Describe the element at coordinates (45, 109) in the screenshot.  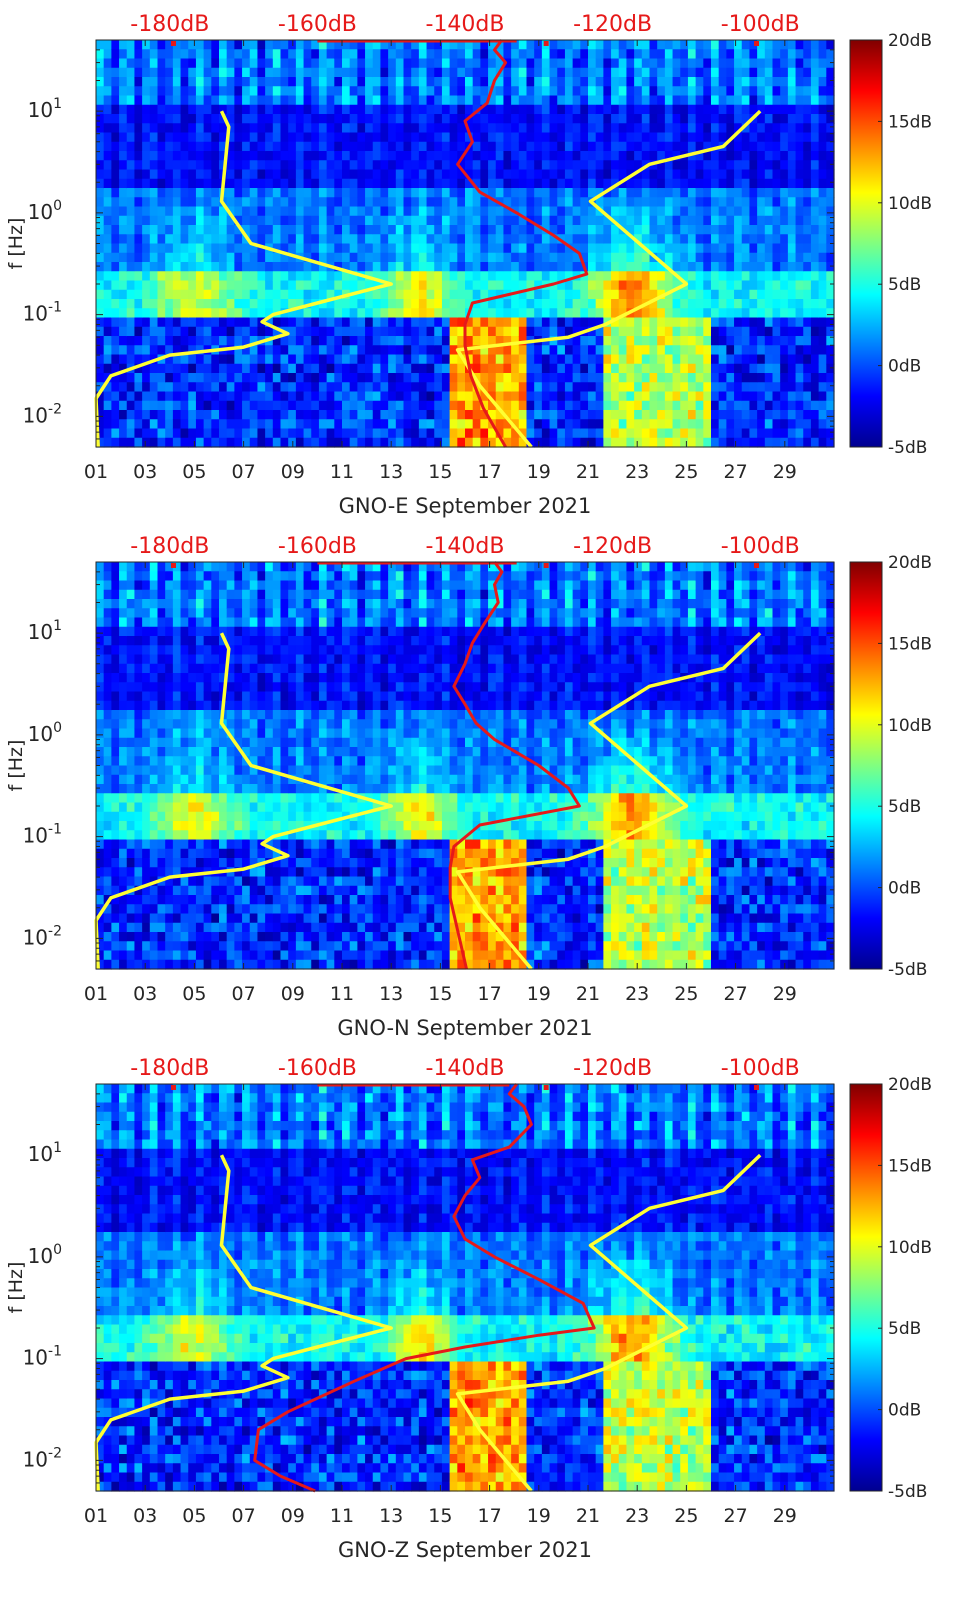
I see `y-tick-label: 10¹` at that location.